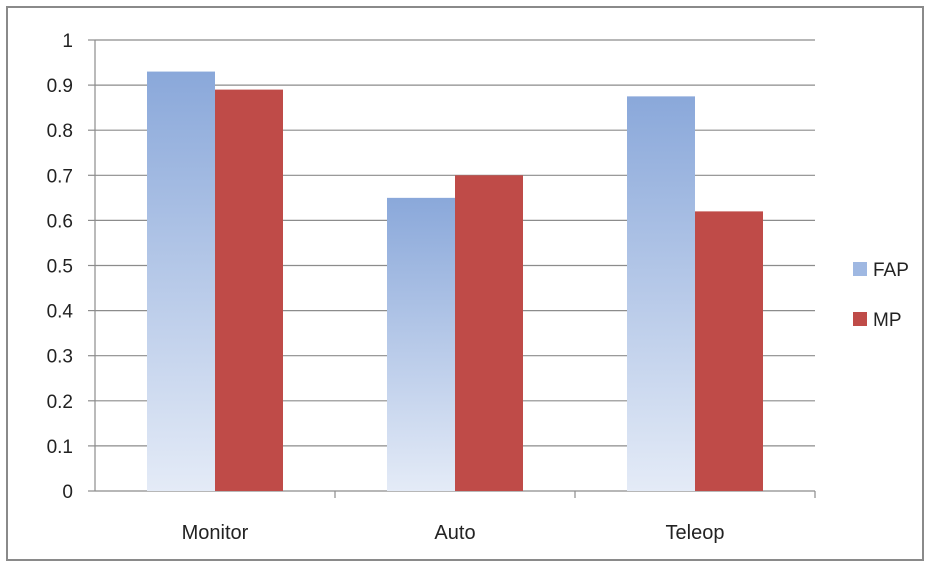  I want to click on y-tick-label: 0.9, so click(60, 86).